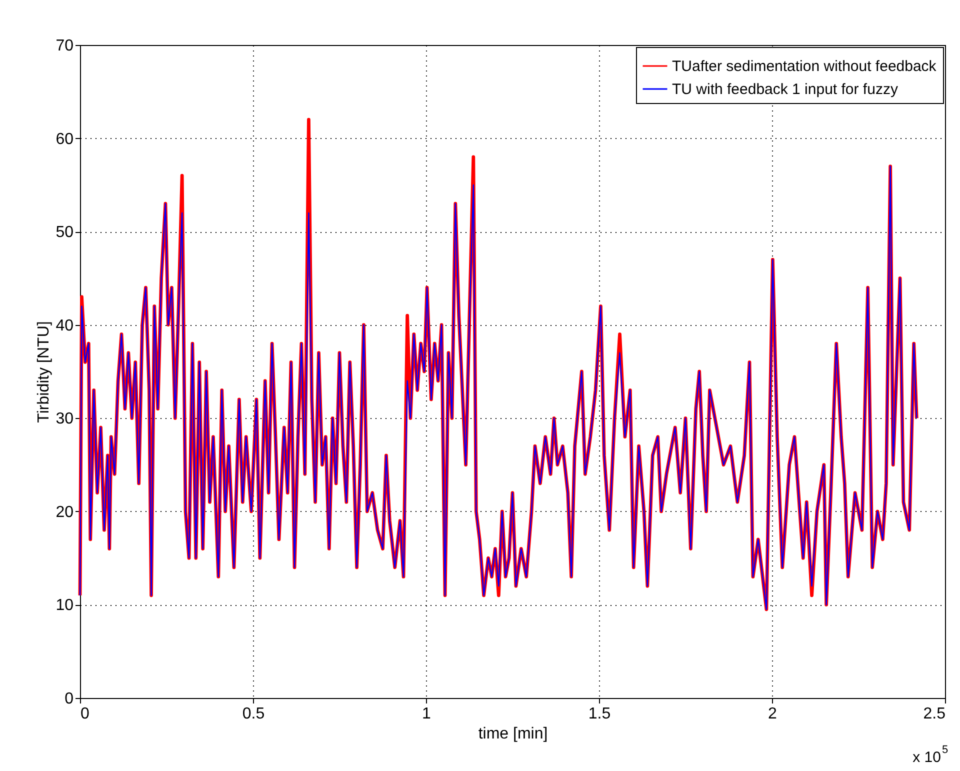 This screenshot has width=960, height=771. Describe the element at coordinates (44, 372) in the screenshot. I see `y-axis-title: Tirbidity [NTU]` at that location.